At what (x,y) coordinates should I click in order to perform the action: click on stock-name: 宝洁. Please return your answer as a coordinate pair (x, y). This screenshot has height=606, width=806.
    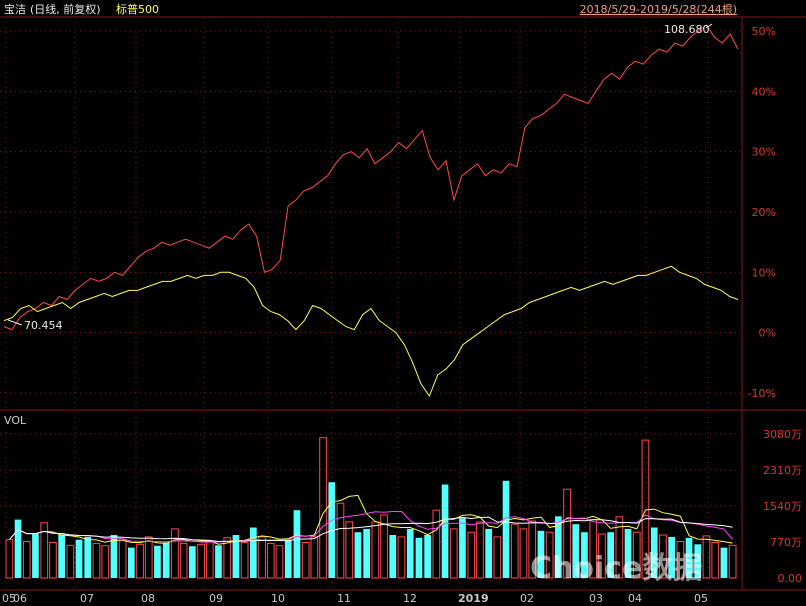
    Looking at the image, I should click on (15, 9).